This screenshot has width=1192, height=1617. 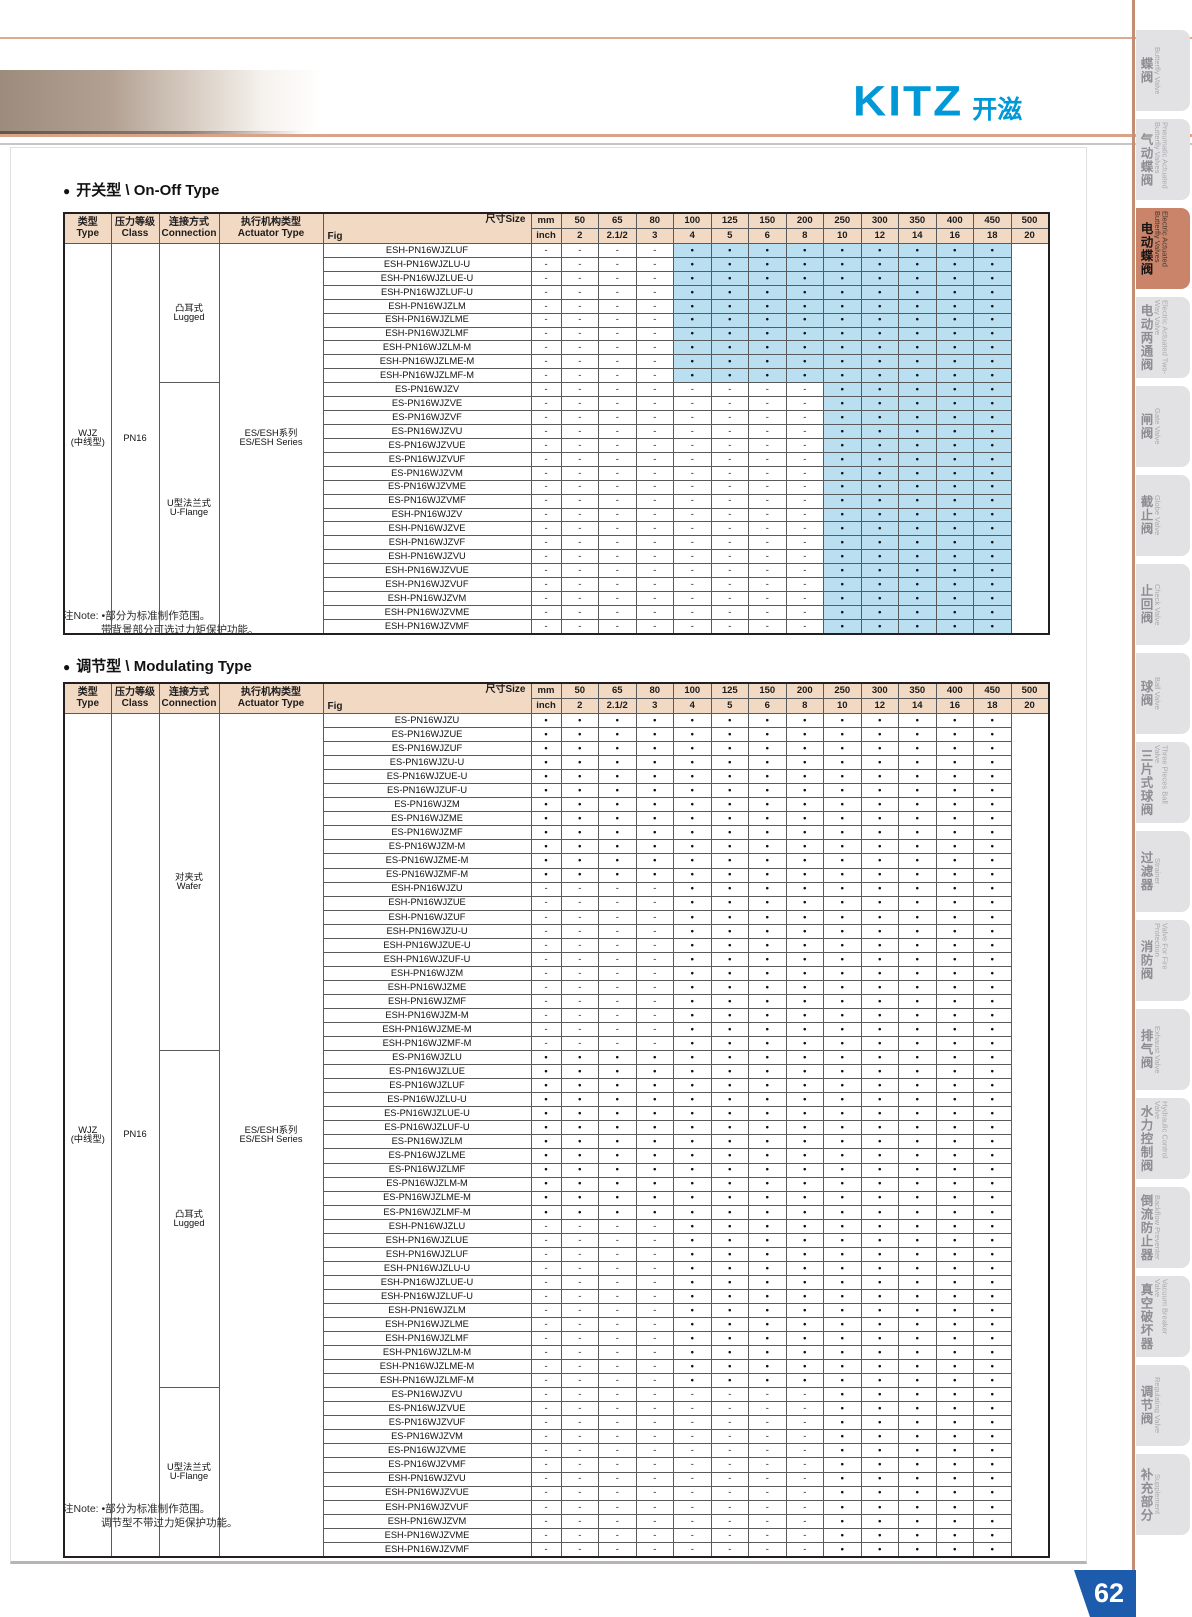 What do you see at coordinates (427, 805) in the screenshot?
I see `fig-model-cell: ES-PN16WJZM` at bounding box center [427, 805].